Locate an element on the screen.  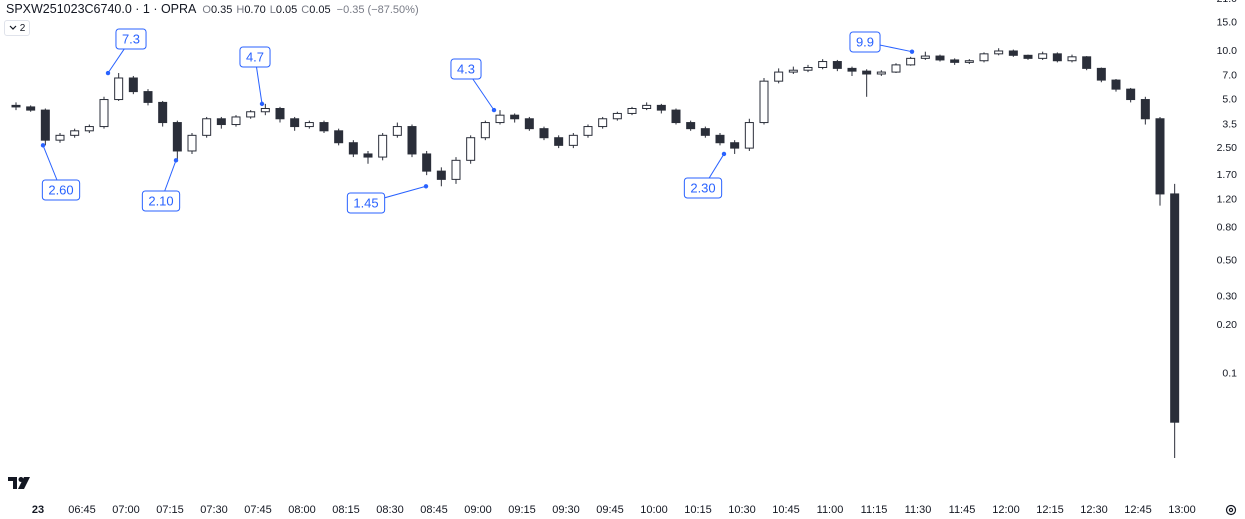
y-tick-label: 5.0 is located at coordinates (1229, 99).